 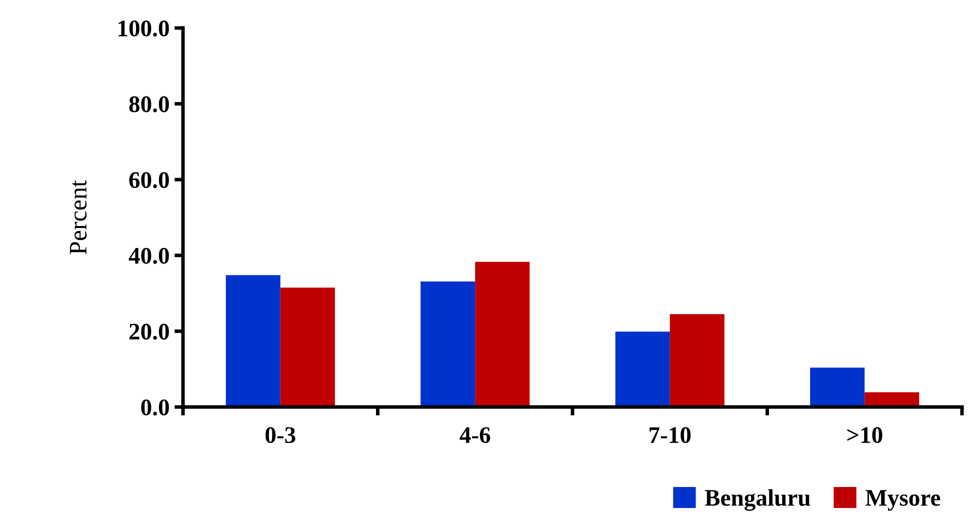 I want to click on legend-label: Mysore, so click(x=903, y=500).